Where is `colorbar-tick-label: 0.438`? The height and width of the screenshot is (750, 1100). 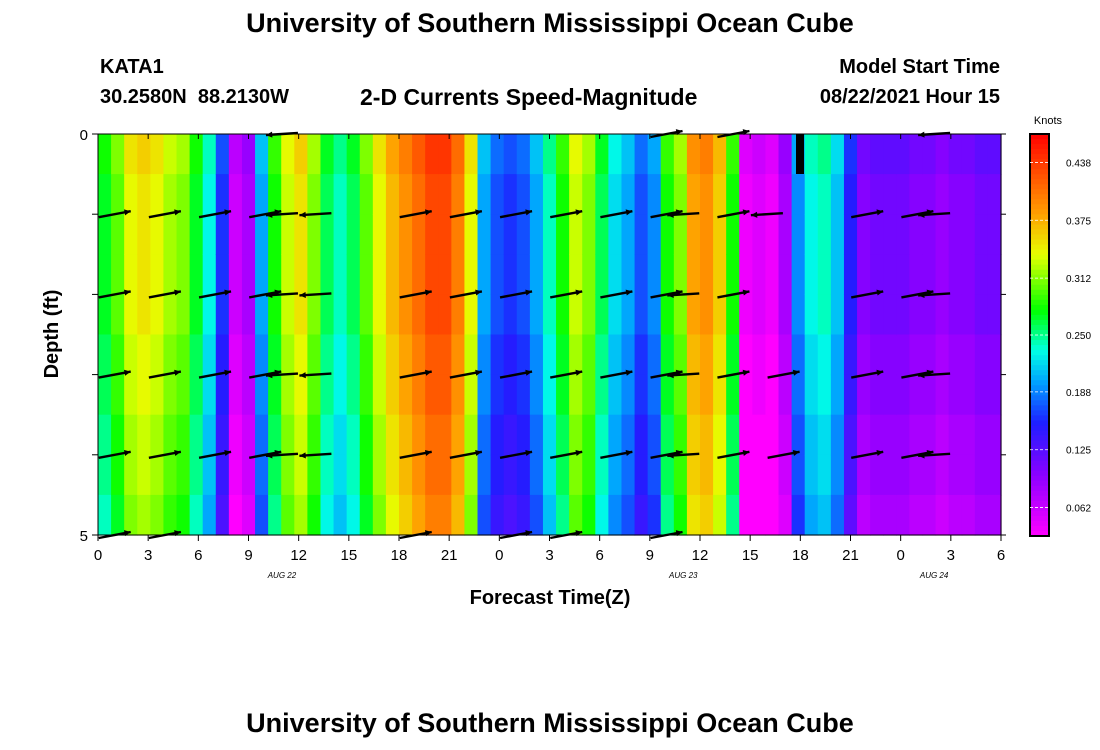 colorbar-tick-label: 0.438 is located at coordinates (1078, 163).